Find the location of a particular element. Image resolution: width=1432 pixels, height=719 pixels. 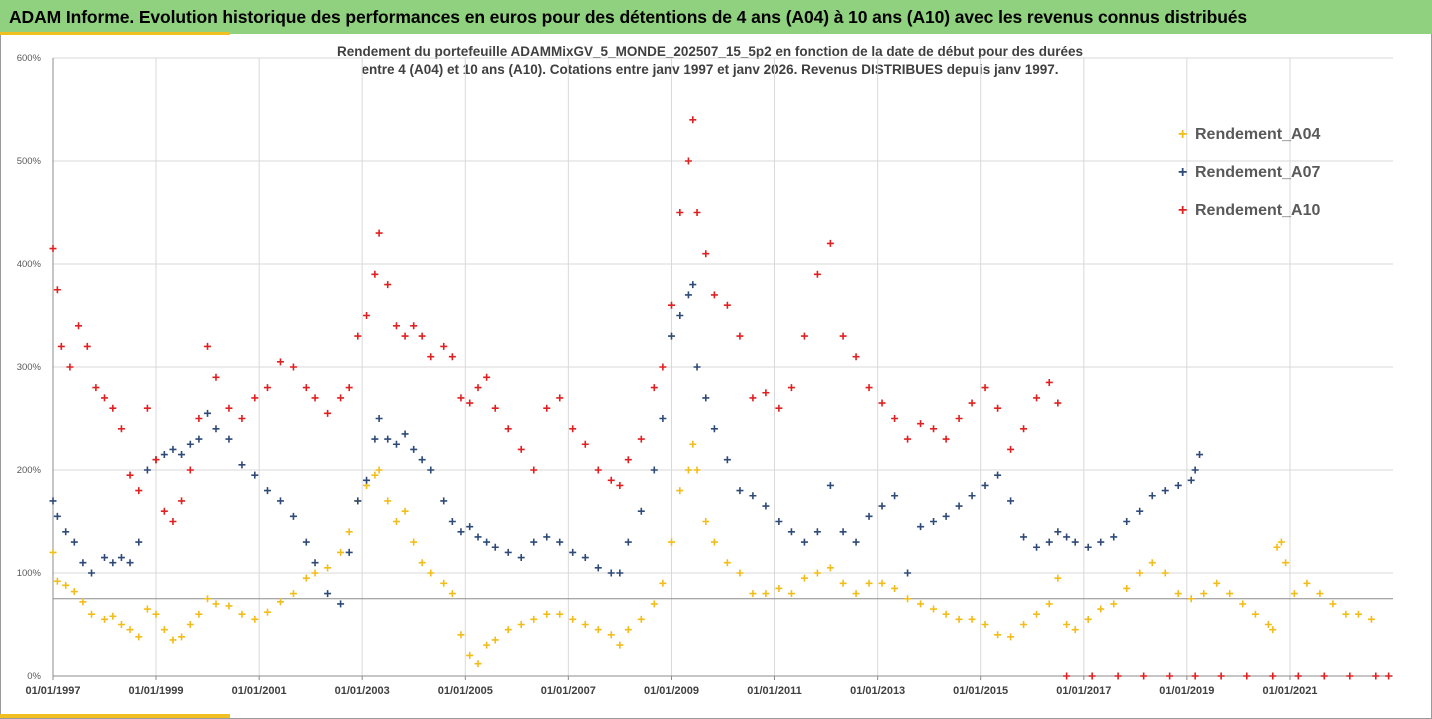

x-tick-label: 01/01/1999 is located at coordinates (155, 691).